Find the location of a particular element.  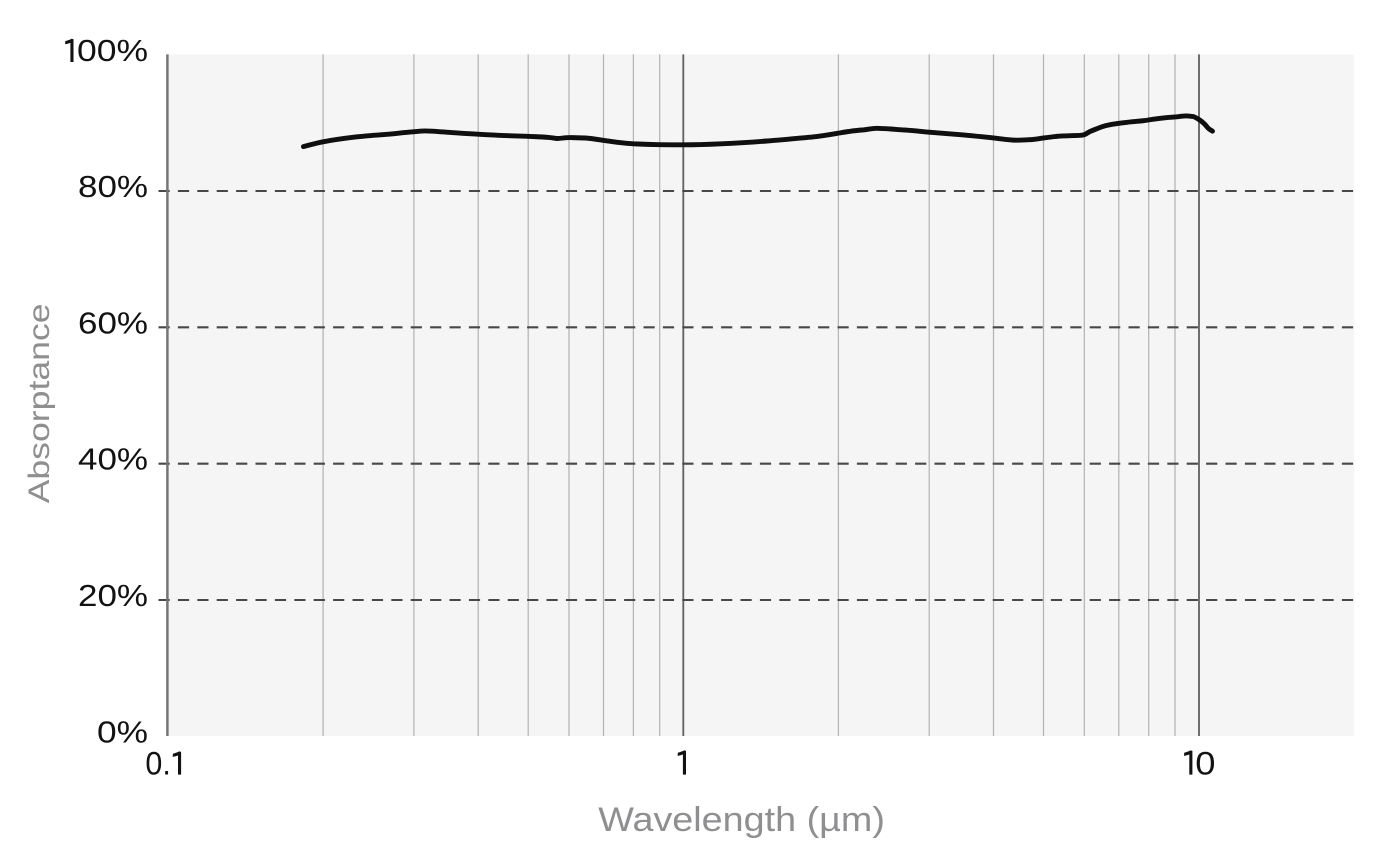

svg-text: 0. is located at coordinates (157, 764).